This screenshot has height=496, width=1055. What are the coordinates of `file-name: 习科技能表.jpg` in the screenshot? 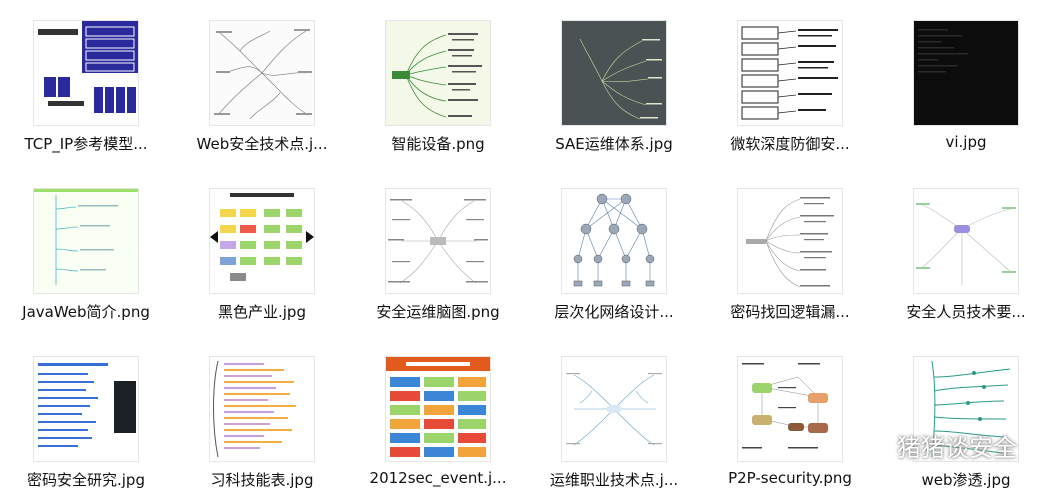 It's located at (262, 480).